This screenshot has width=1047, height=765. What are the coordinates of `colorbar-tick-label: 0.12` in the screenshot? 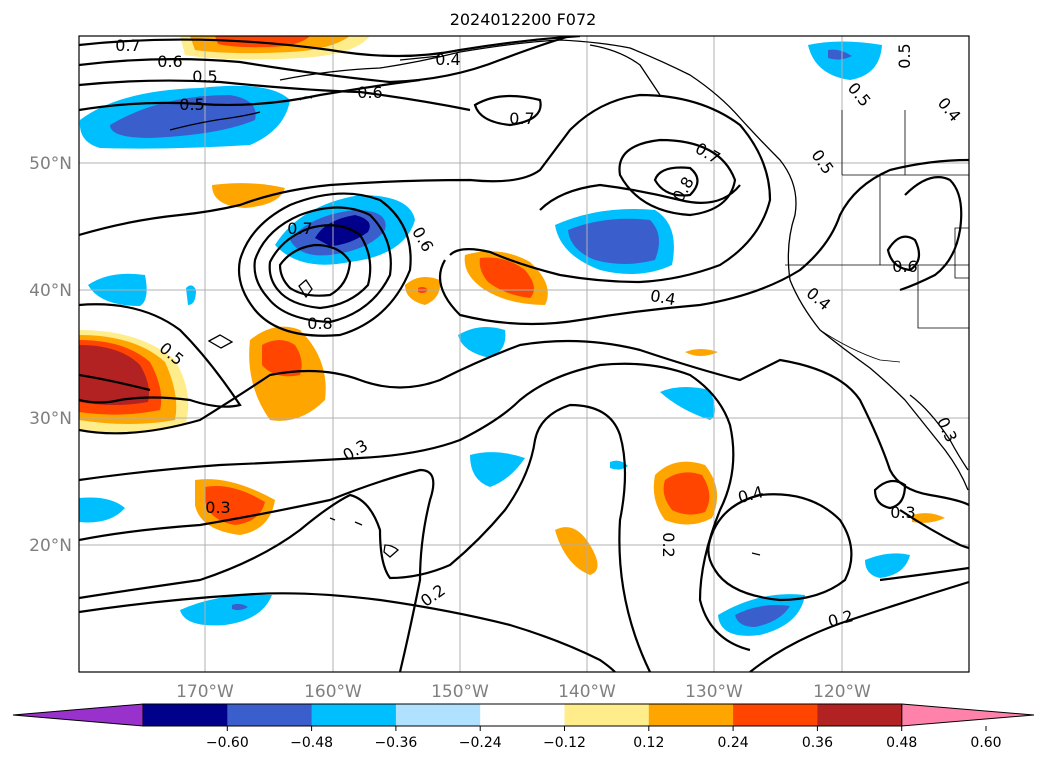 It's located at (648, 743).